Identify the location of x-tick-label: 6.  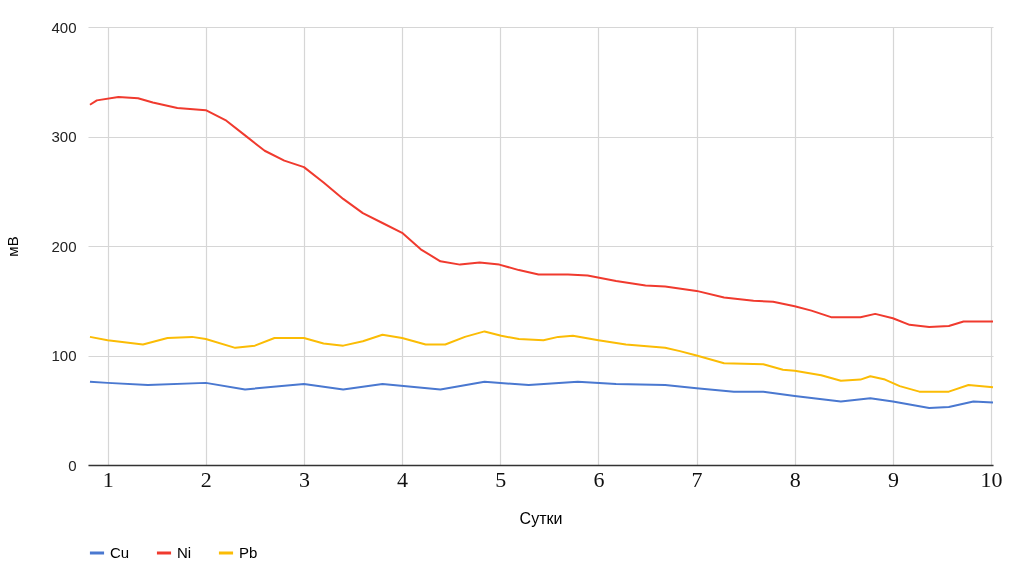
(599, 479).